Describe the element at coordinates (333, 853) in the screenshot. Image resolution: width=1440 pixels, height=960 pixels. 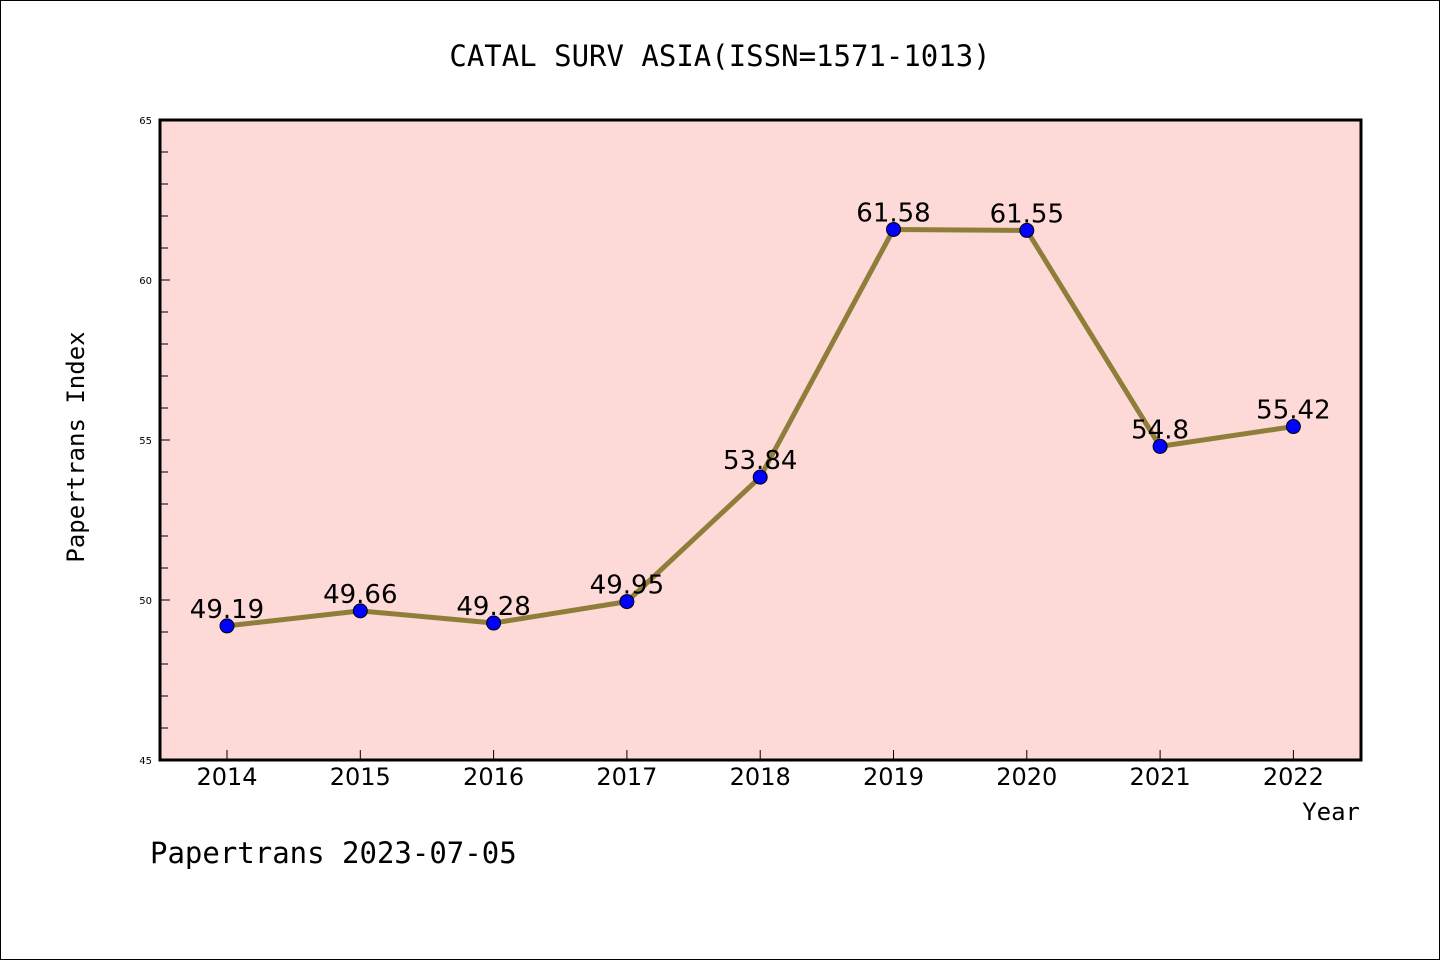
I see `footer-text: Papertrans 2023-07-05` at that location.